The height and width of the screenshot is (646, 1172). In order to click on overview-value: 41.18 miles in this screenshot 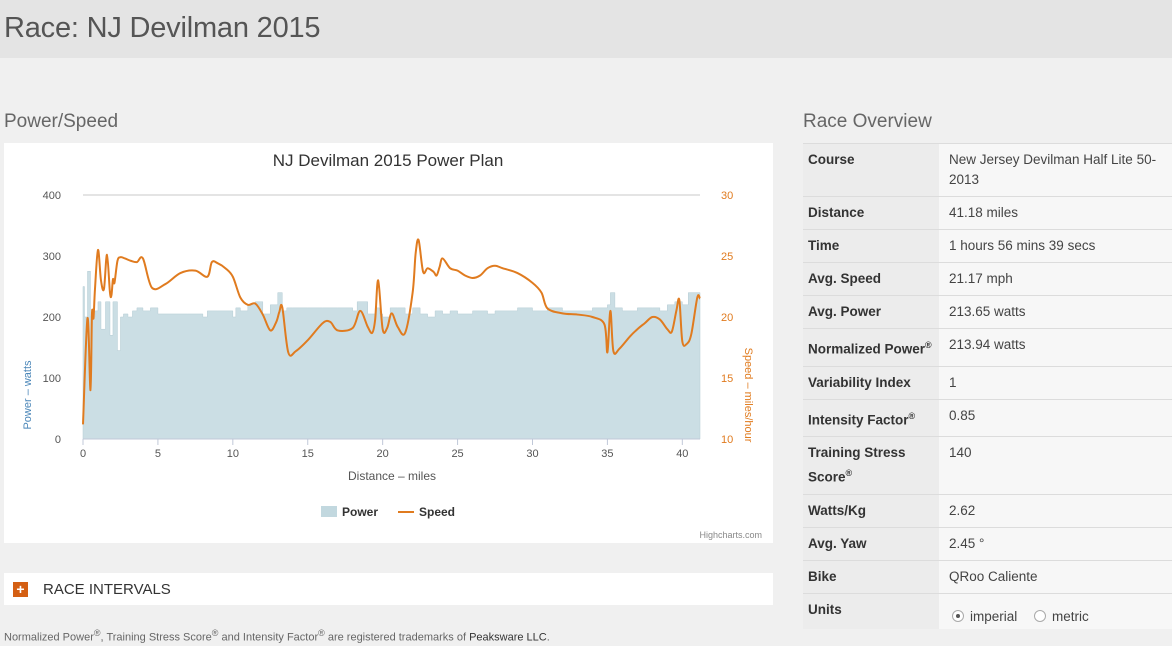, I will do `click(1055, 213)`.